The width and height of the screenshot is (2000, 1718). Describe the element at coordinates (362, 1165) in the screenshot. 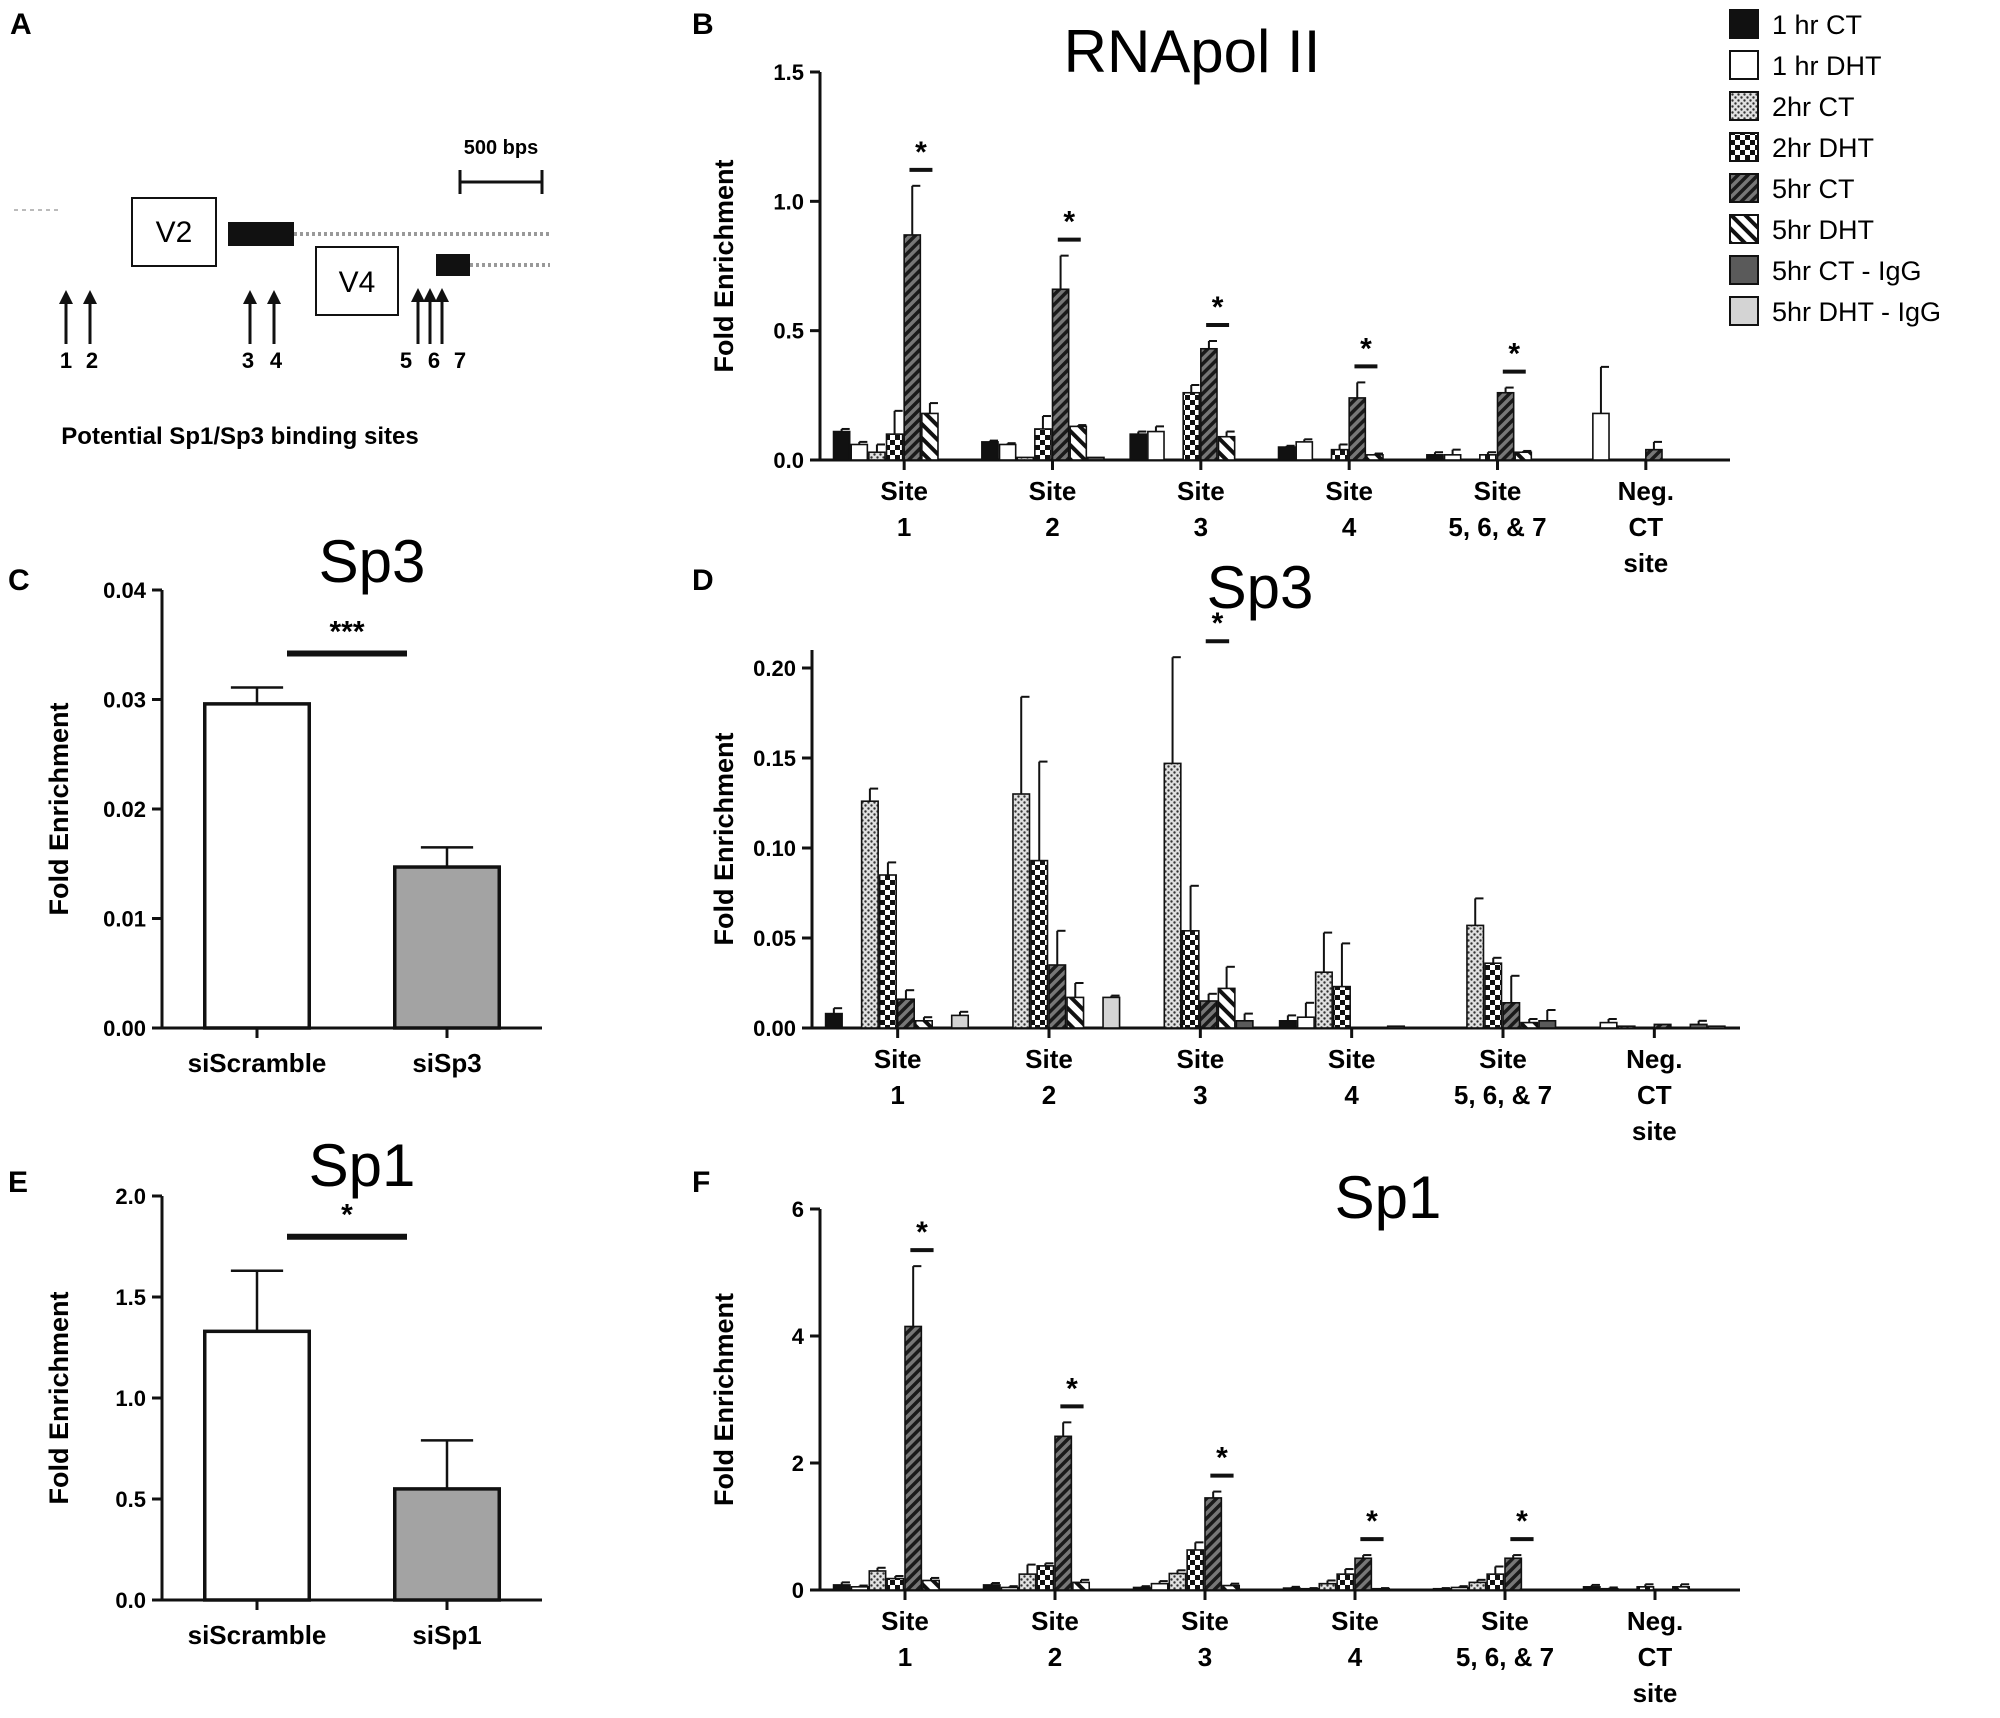

I see `chart-title: Sp1` at that location.